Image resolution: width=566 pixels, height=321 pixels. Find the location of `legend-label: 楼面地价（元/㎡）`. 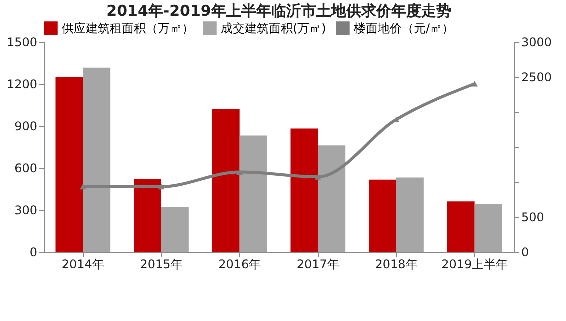

legend-label: 楼面地价（元/㎡） is located at coordinates (404, 28).